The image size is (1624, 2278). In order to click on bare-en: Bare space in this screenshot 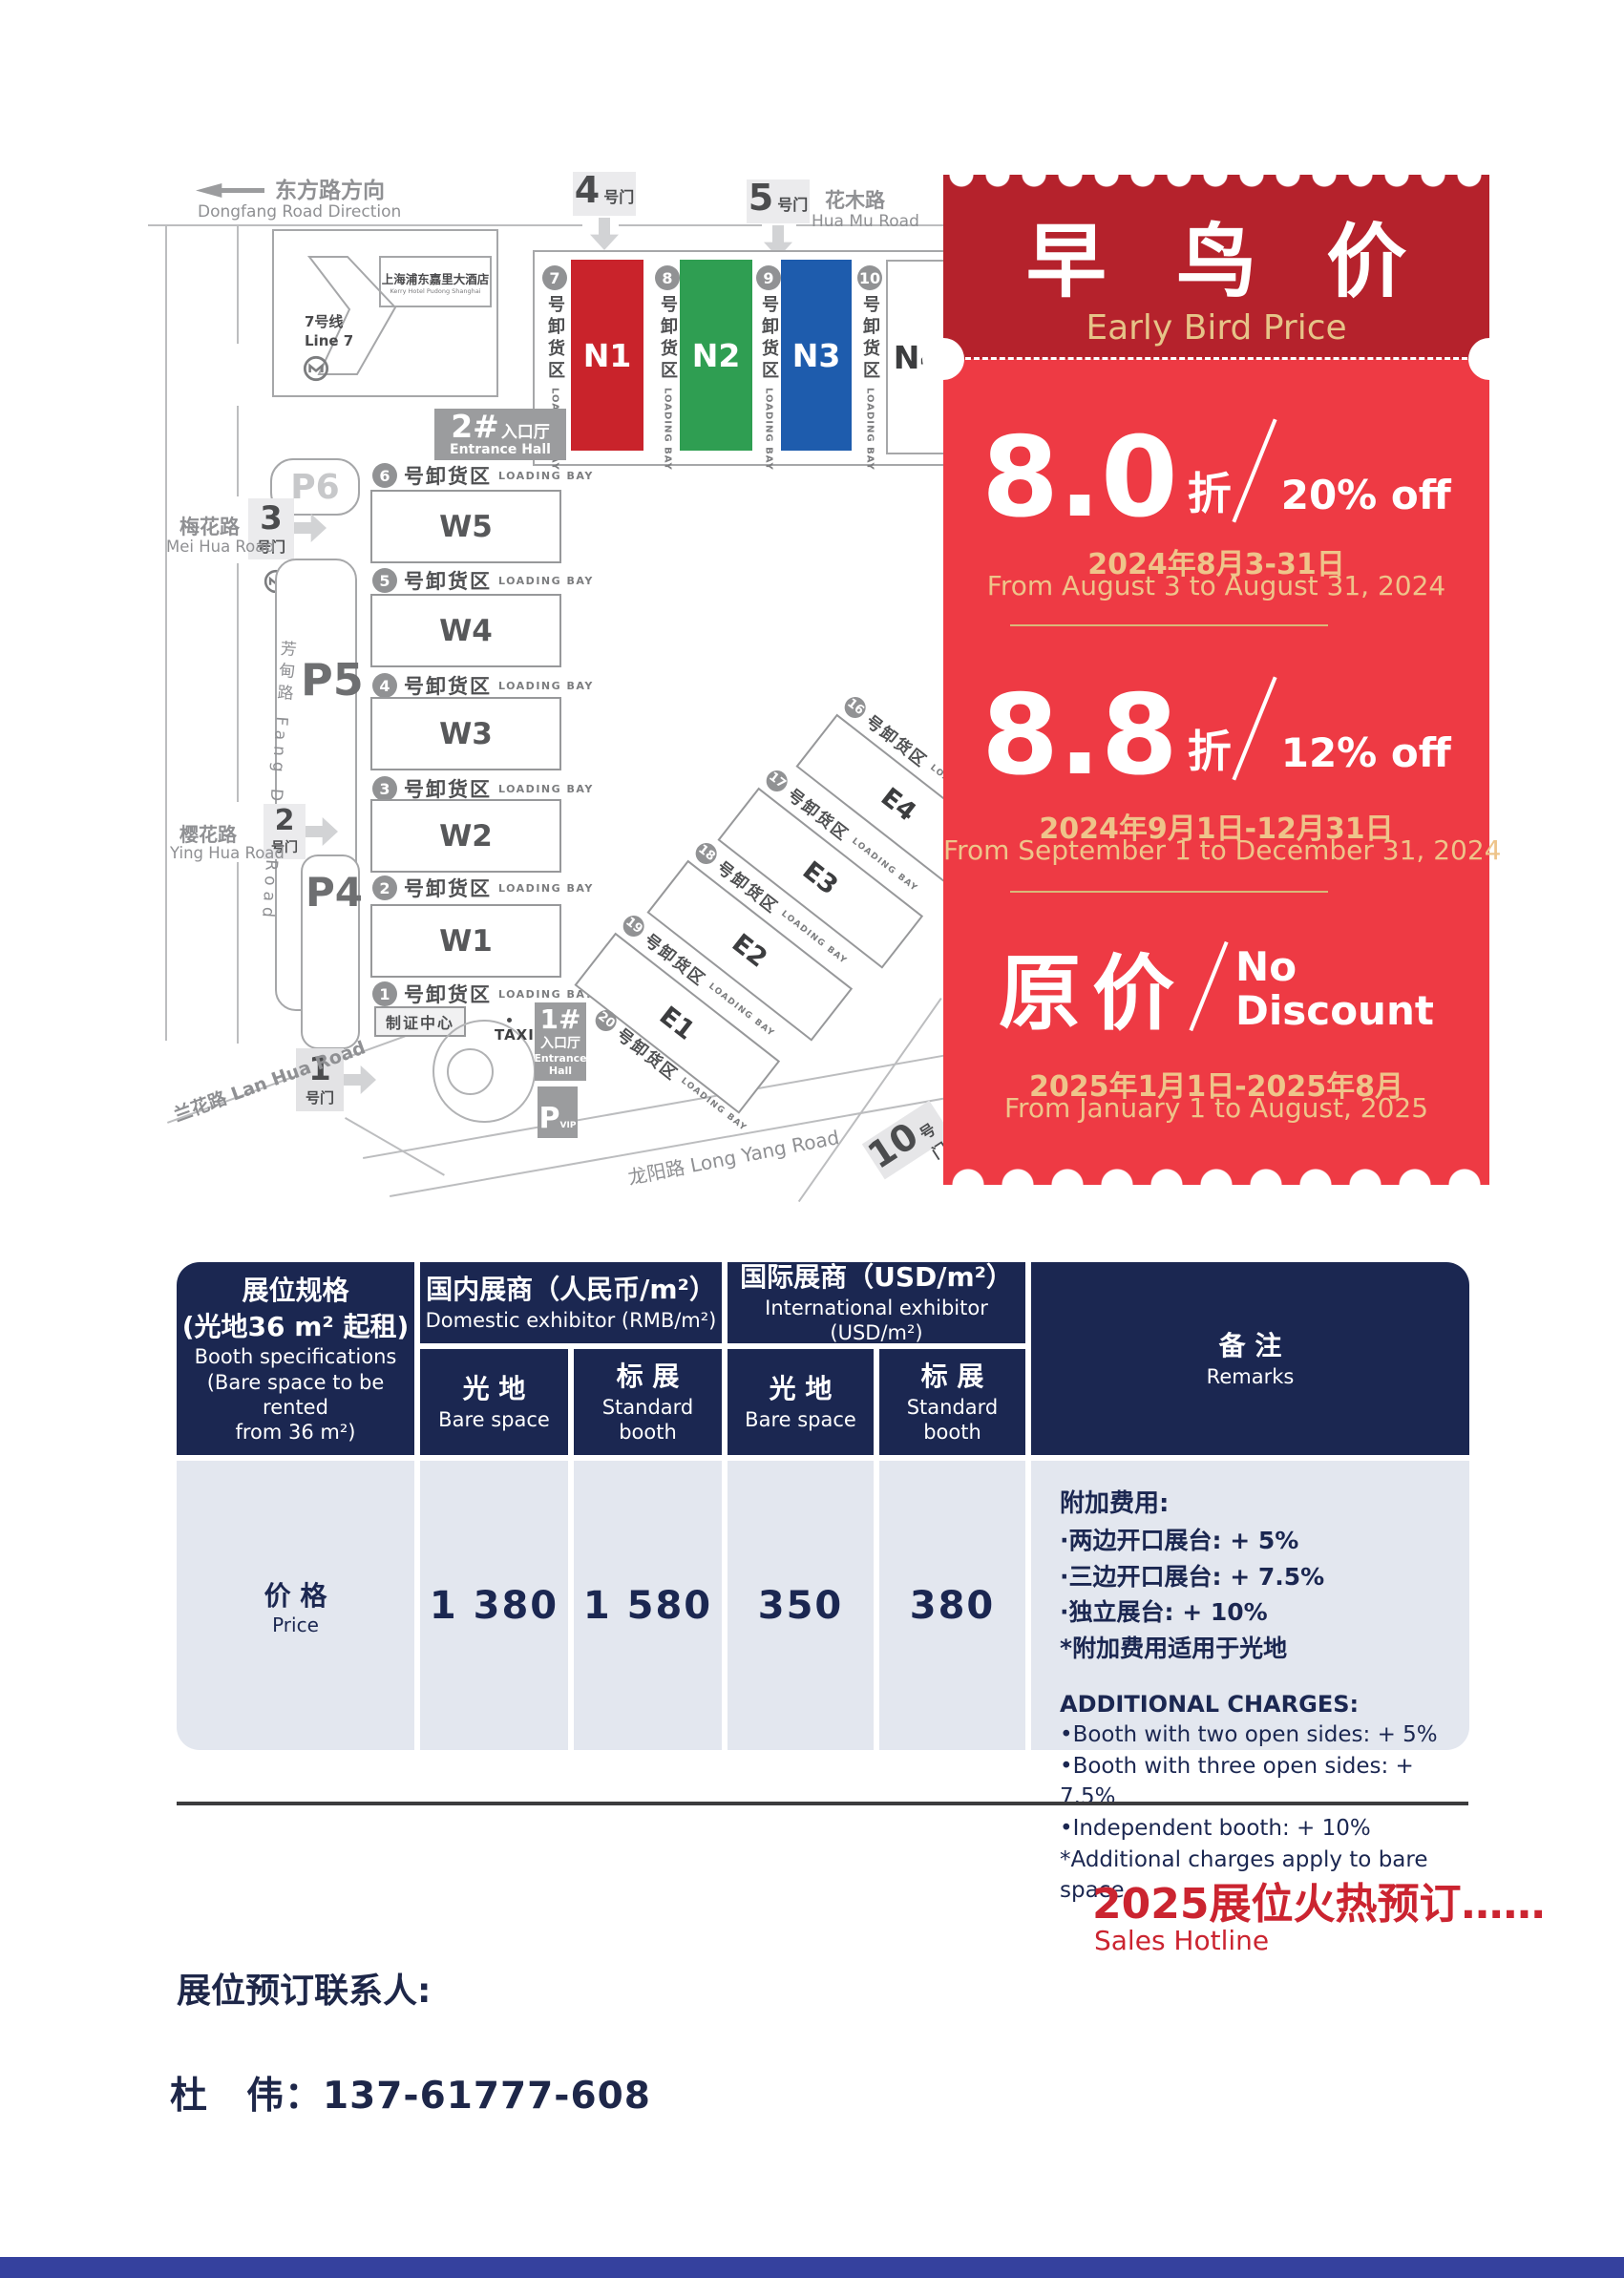, I will do `click(800, 1420)`.